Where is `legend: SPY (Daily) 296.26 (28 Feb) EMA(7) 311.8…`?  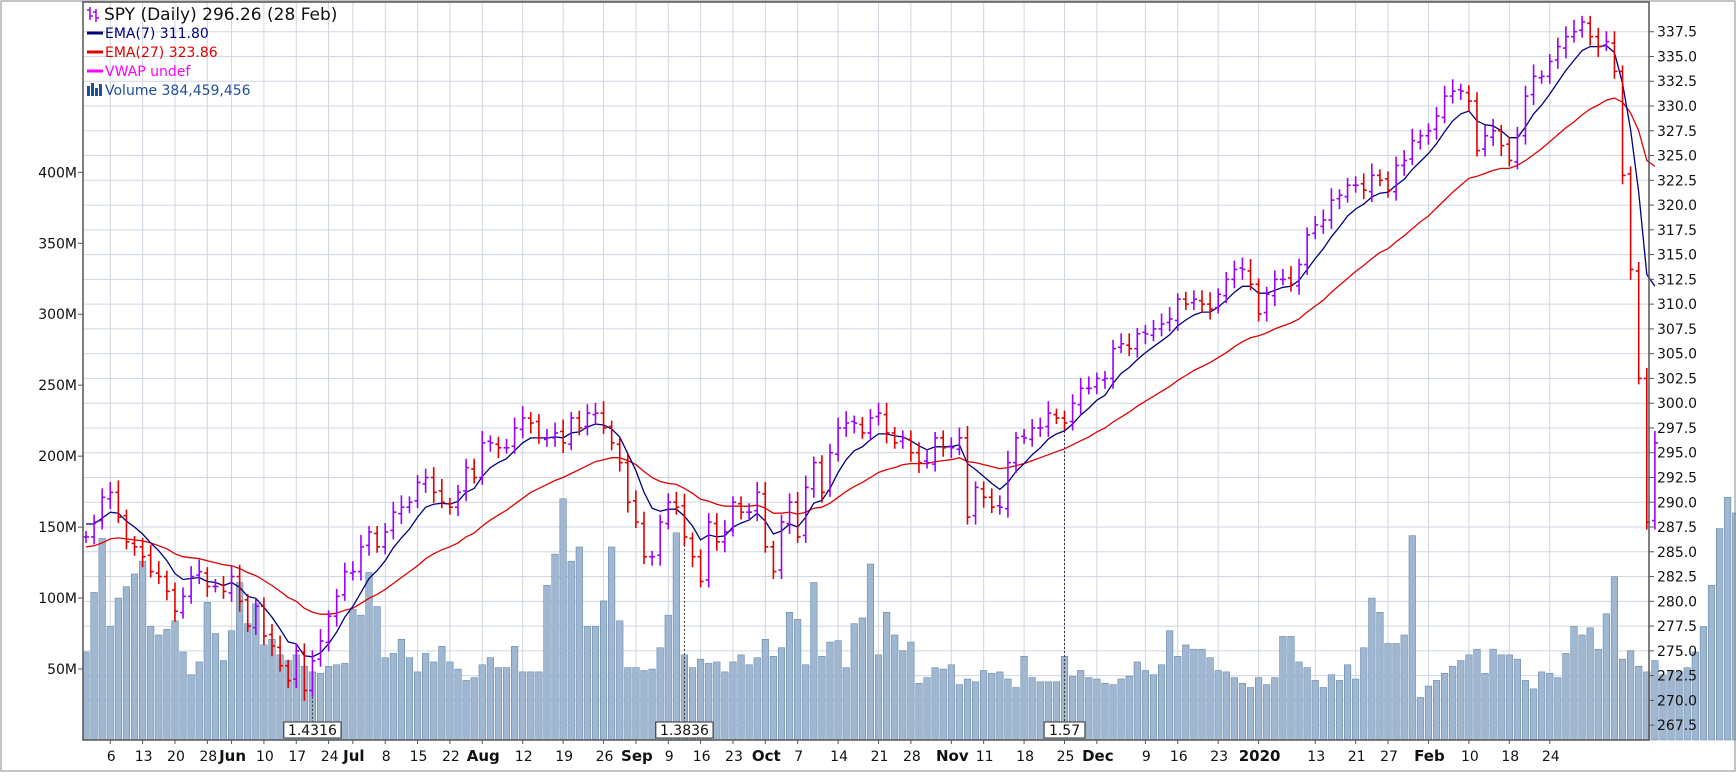 legend: SPY (Daily) 296.26 (28 Feb) EMA(7) 311.8… is located at coordinates (212, 52).